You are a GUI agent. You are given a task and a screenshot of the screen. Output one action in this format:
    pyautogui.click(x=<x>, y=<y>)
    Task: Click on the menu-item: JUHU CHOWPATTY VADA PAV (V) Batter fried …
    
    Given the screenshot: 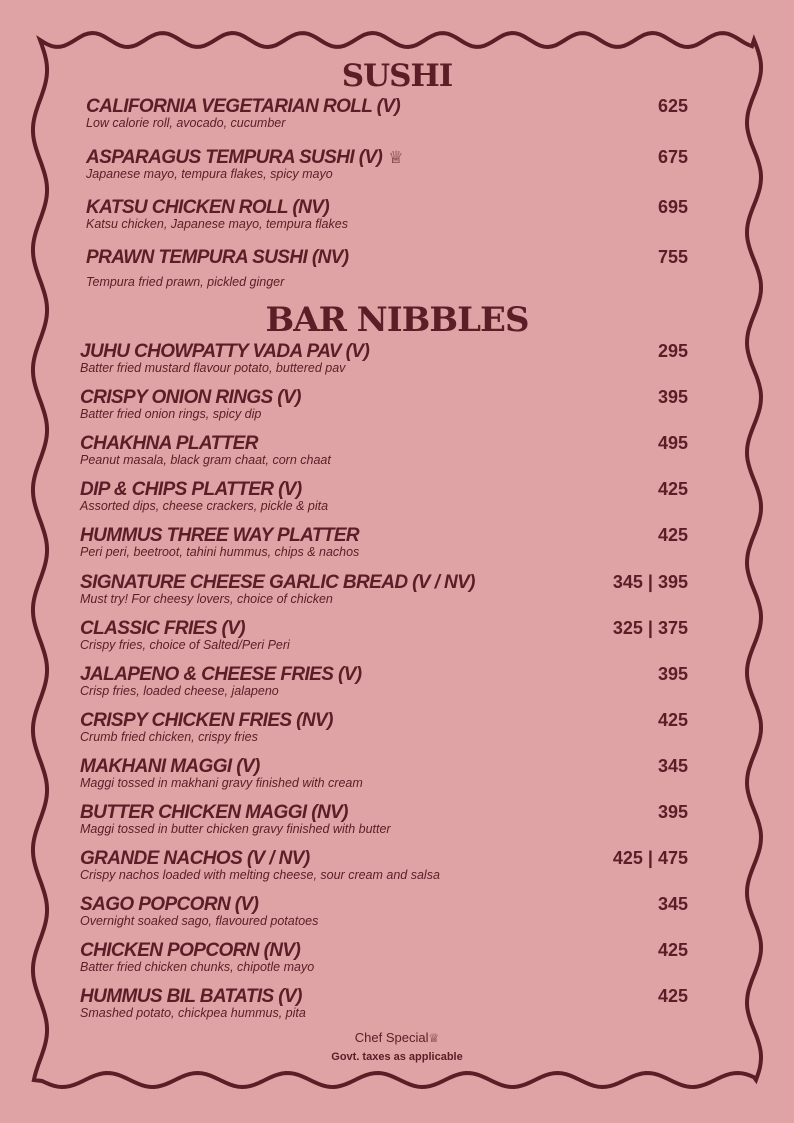 What is the action you would take?
    pyautogui.click(x=397, y=361)
    